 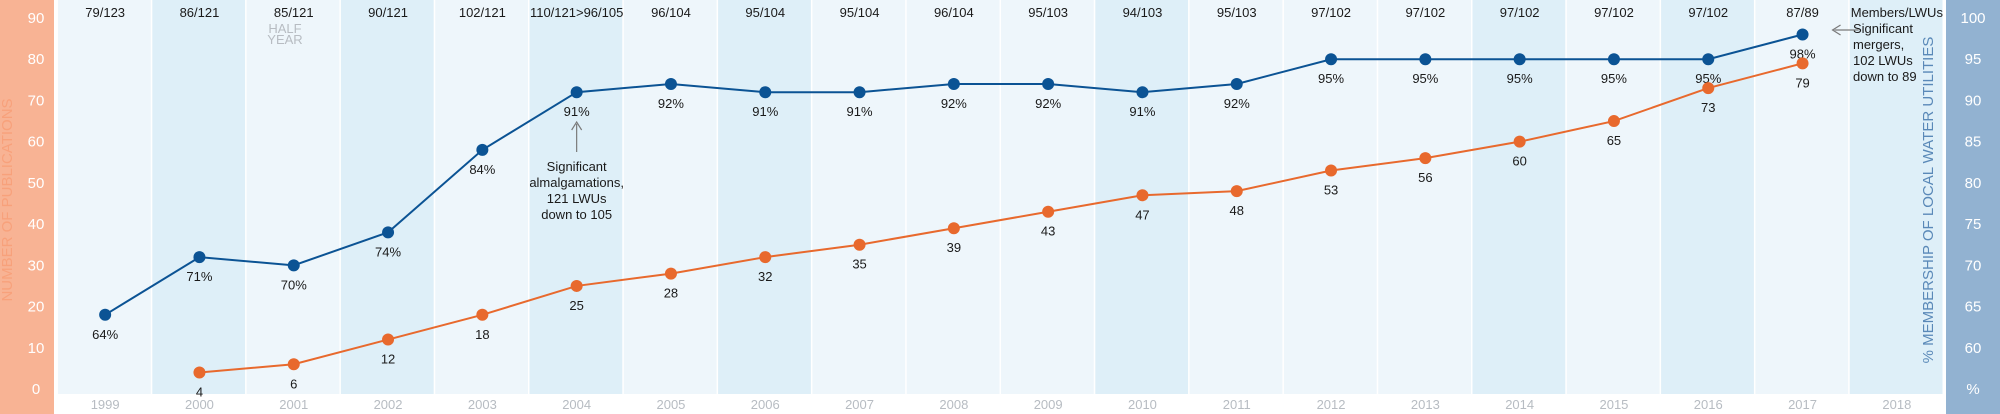 I want to click on right-tick-label: 100, so click(x=1972, y=18).